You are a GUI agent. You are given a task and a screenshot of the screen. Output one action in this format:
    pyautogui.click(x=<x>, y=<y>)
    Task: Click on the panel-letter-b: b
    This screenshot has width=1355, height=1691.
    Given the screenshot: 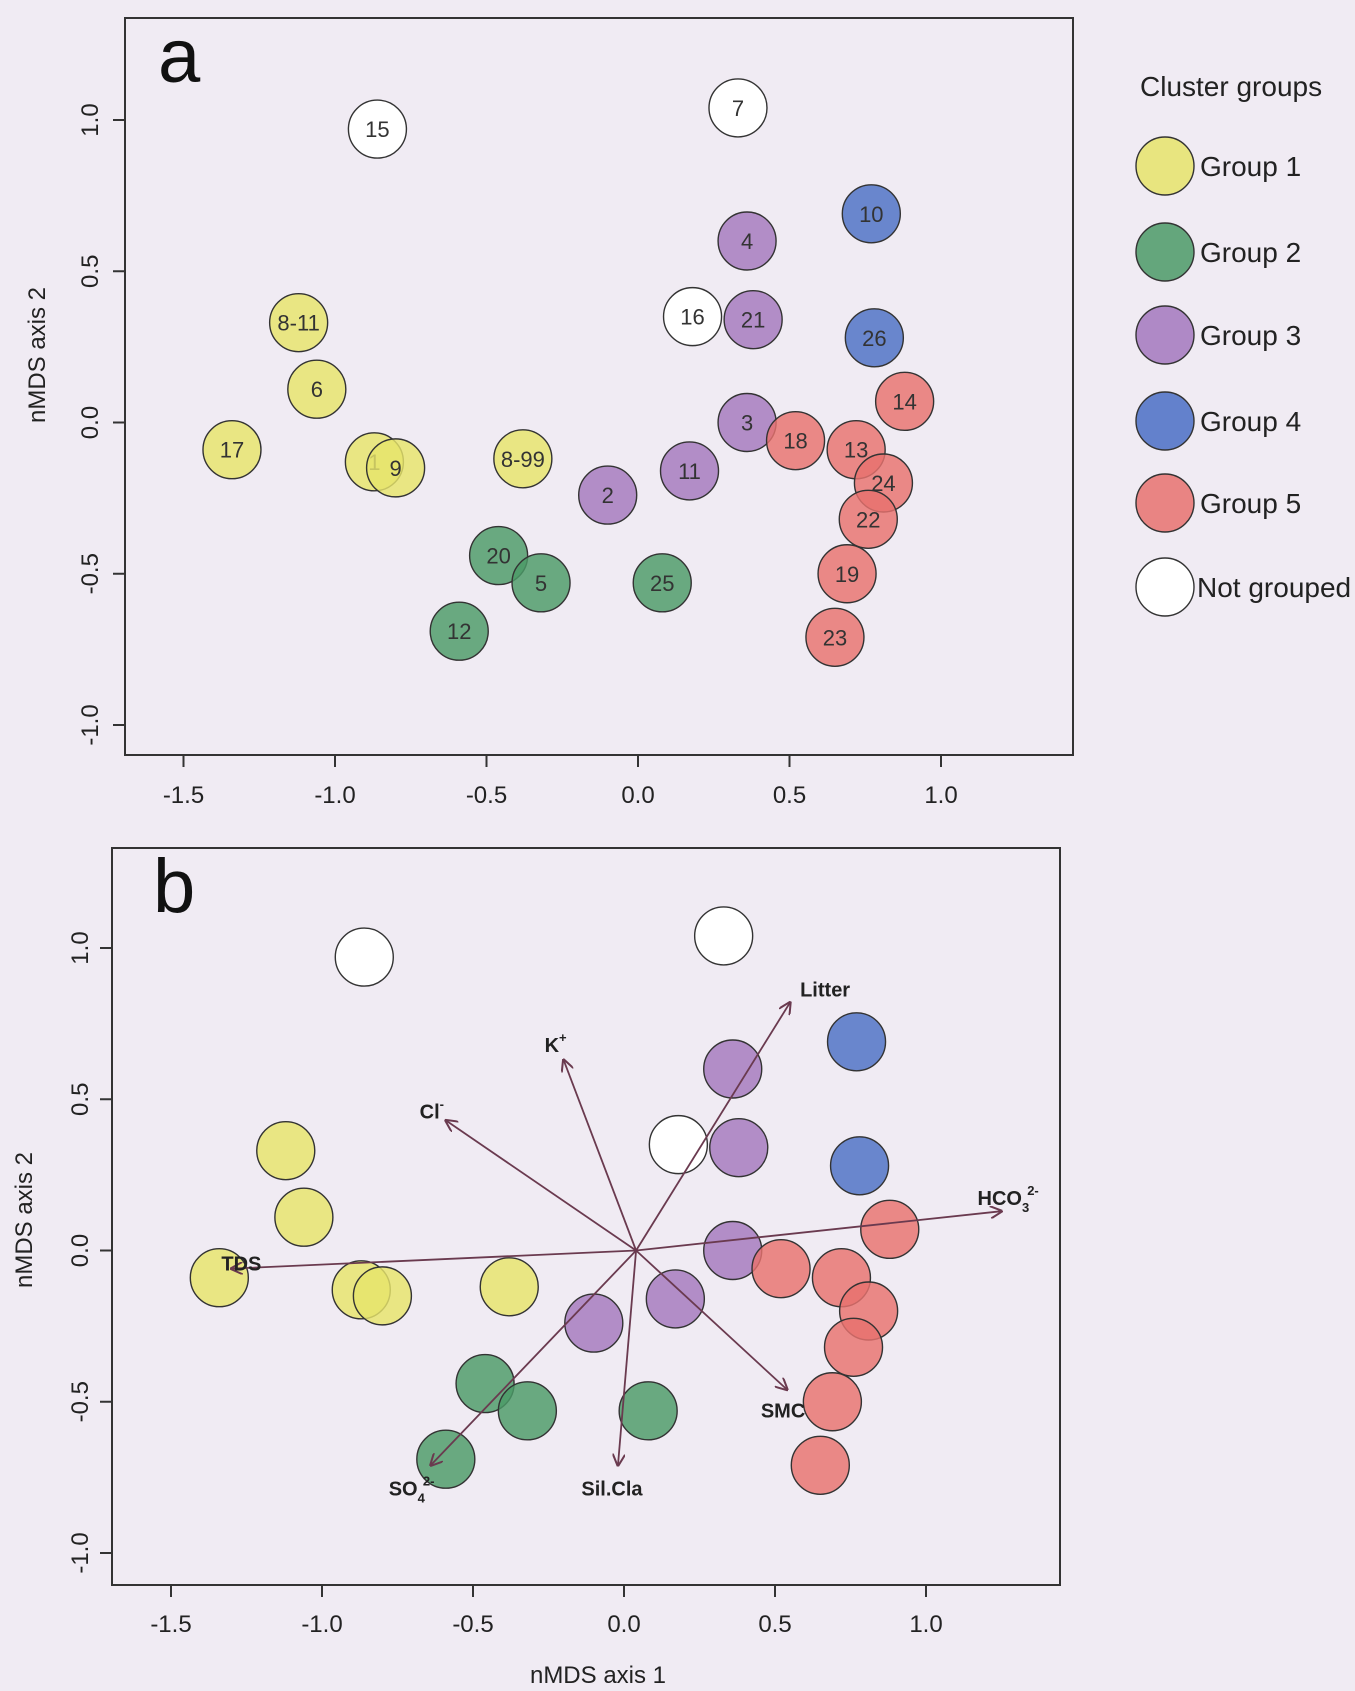 What is the action you would take?
    pyautogui.click(x=174, y=886)
    